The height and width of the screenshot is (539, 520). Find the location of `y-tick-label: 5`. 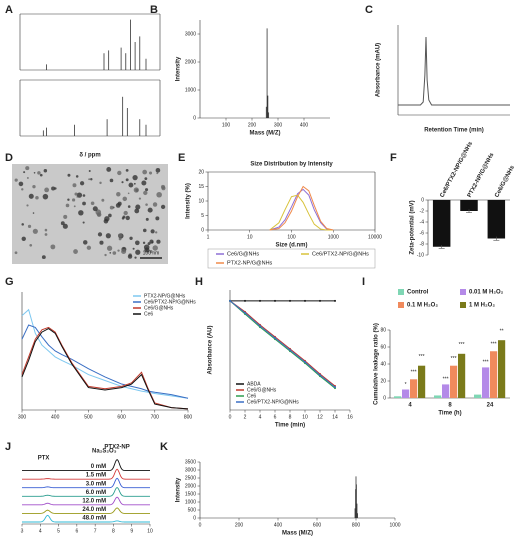

y-tick-label: 5 is located at coordinates (202, 216).